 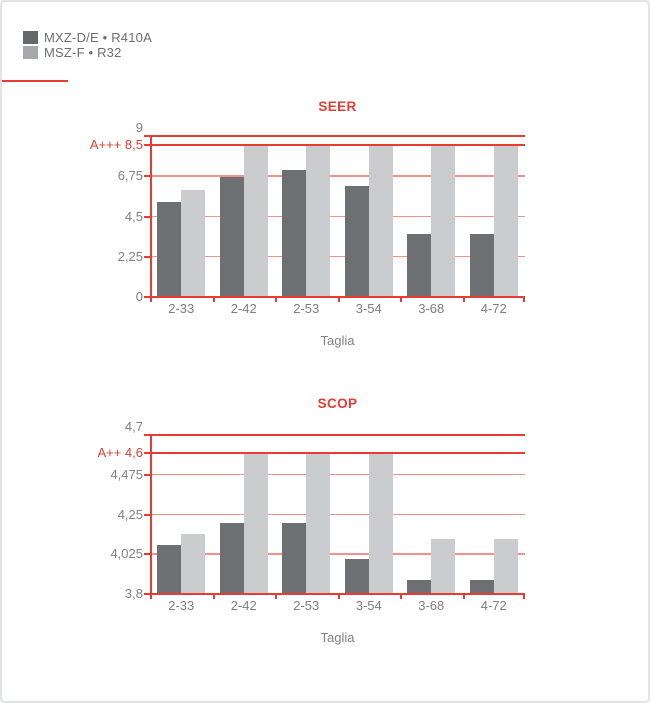 I want to click on bar-2-42-msz, so click(x=255, y=523).